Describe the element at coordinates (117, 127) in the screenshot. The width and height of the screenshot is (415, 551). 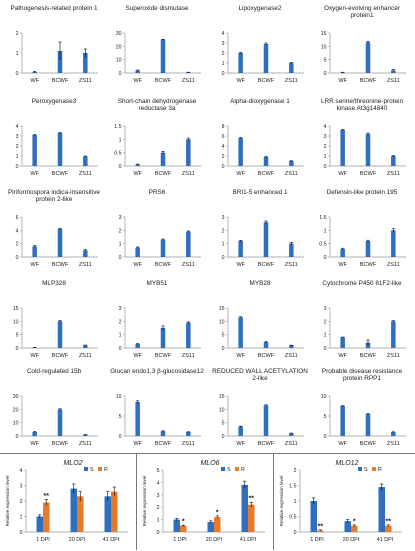
I see `y-tick-label: 1.5` at that location.